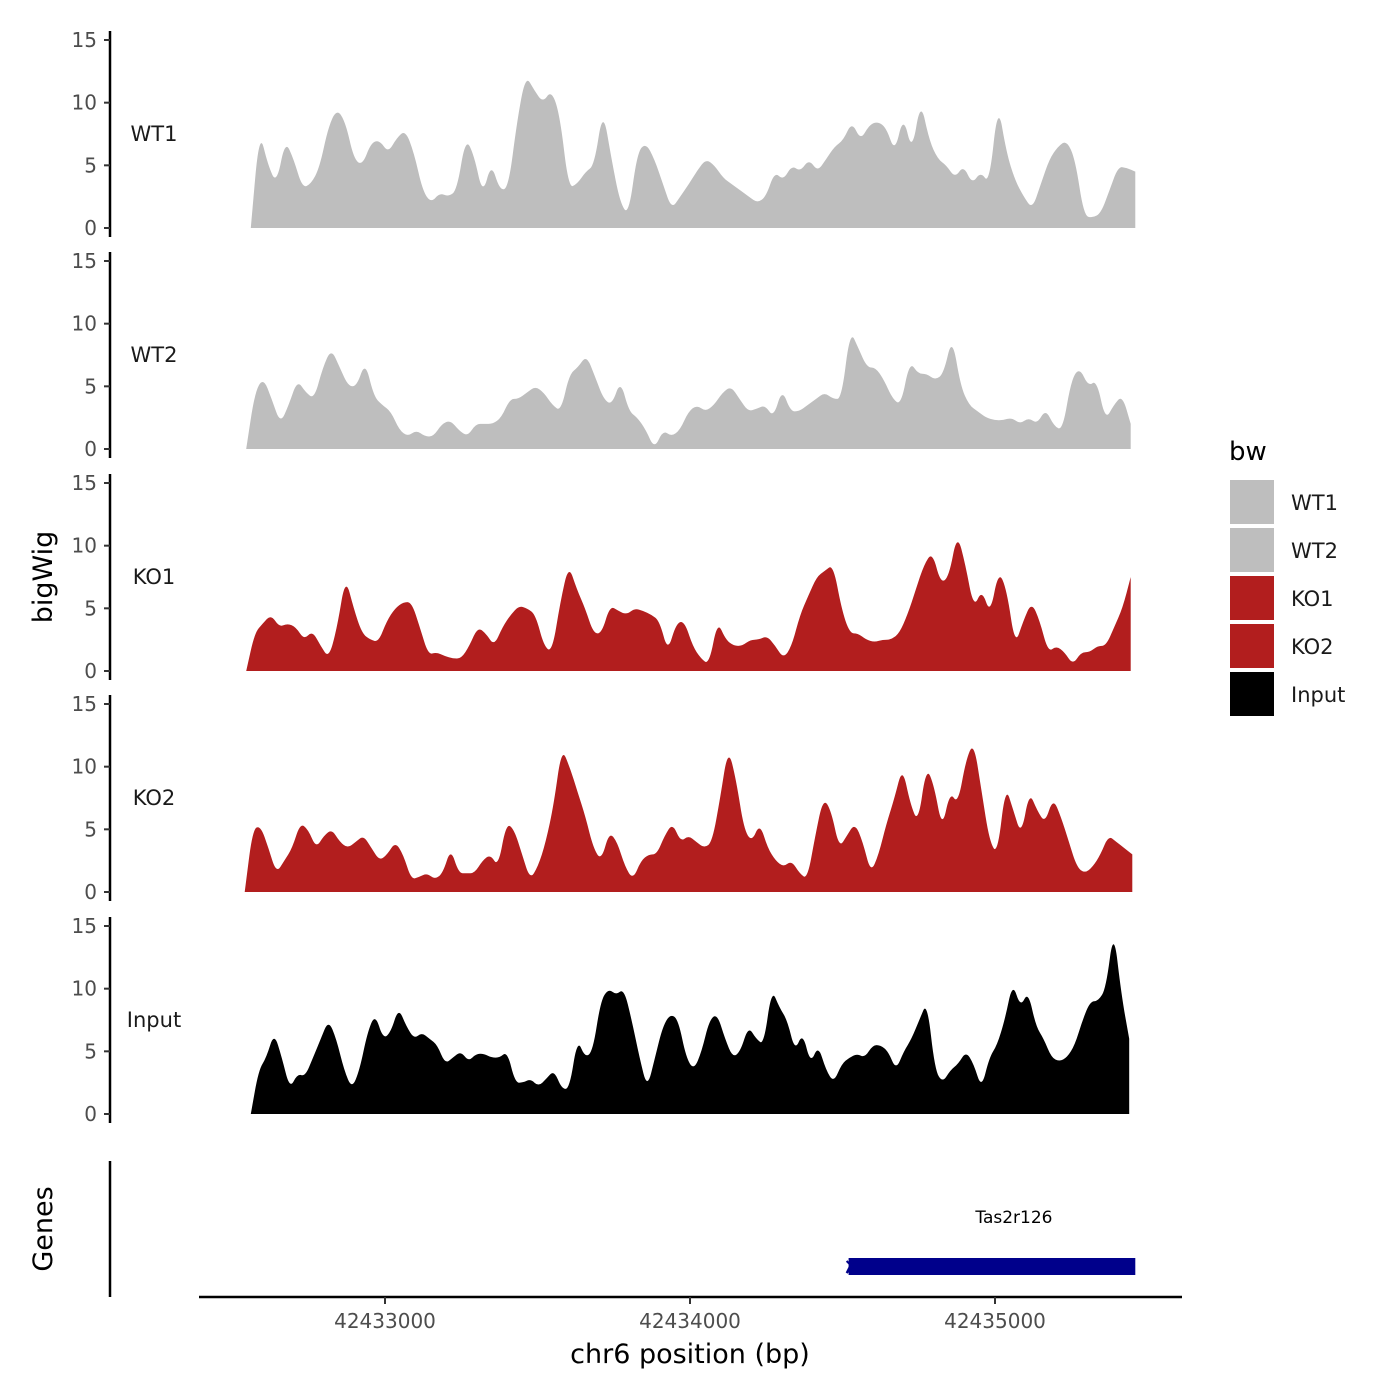 This screenshot has width=1400, height=1400. I want to click on gene-tas2r126: Tas2r126, so click(990, 1241).